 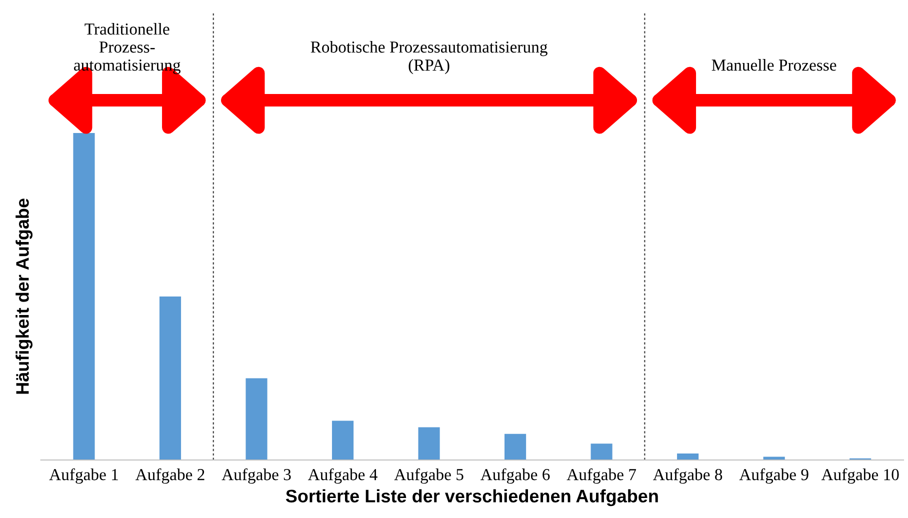 What do you see at coordinates (472, 497) in the screenshot?
I see `x-axis-title: Sortierte Liste der verschiedenen Aufgaben` at bounding box center [472, 497].